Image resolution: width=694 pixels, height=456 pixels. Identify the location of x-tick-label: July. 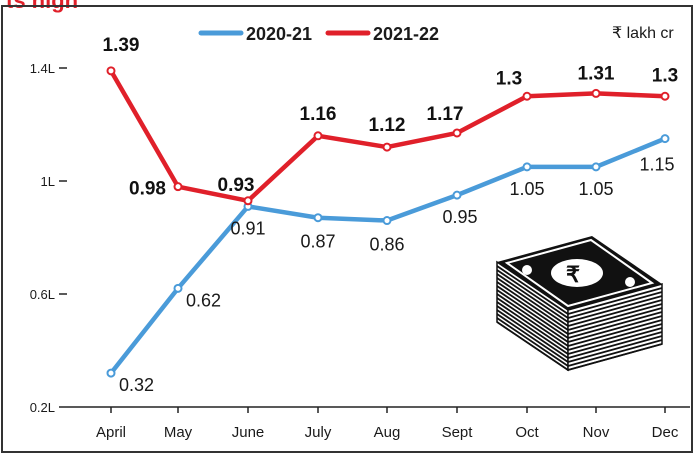
(318, 432).